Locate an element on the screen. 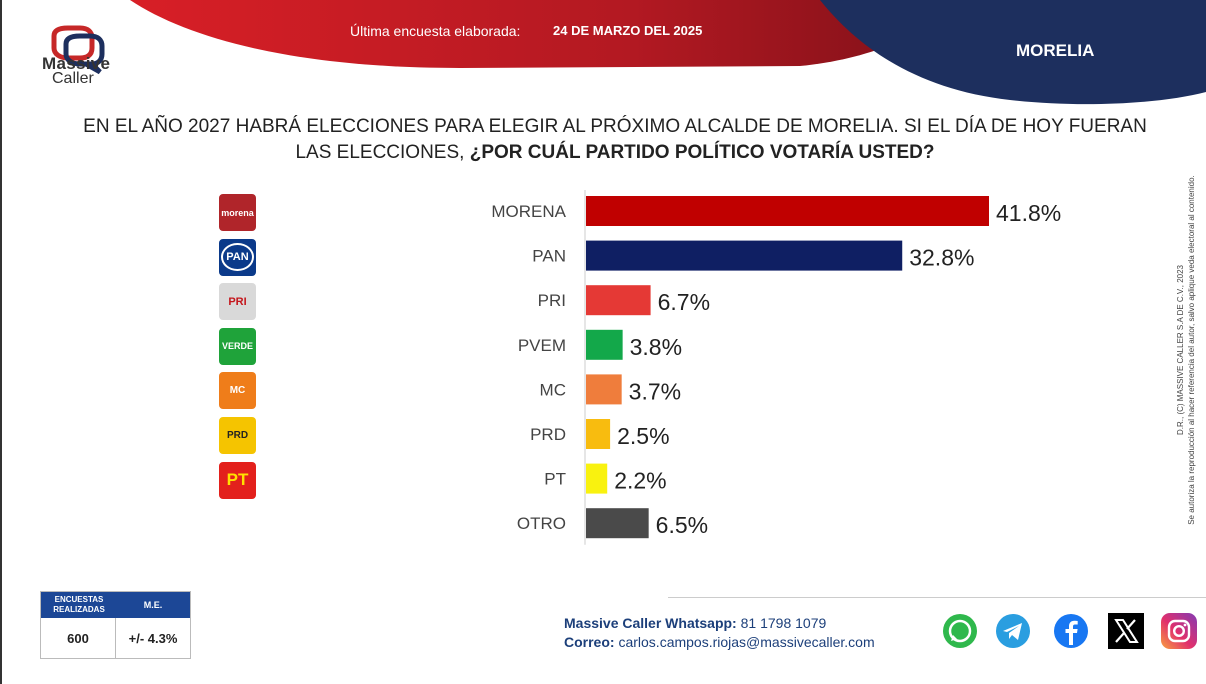  instagram-icon is located at coordinates (1179, 631).